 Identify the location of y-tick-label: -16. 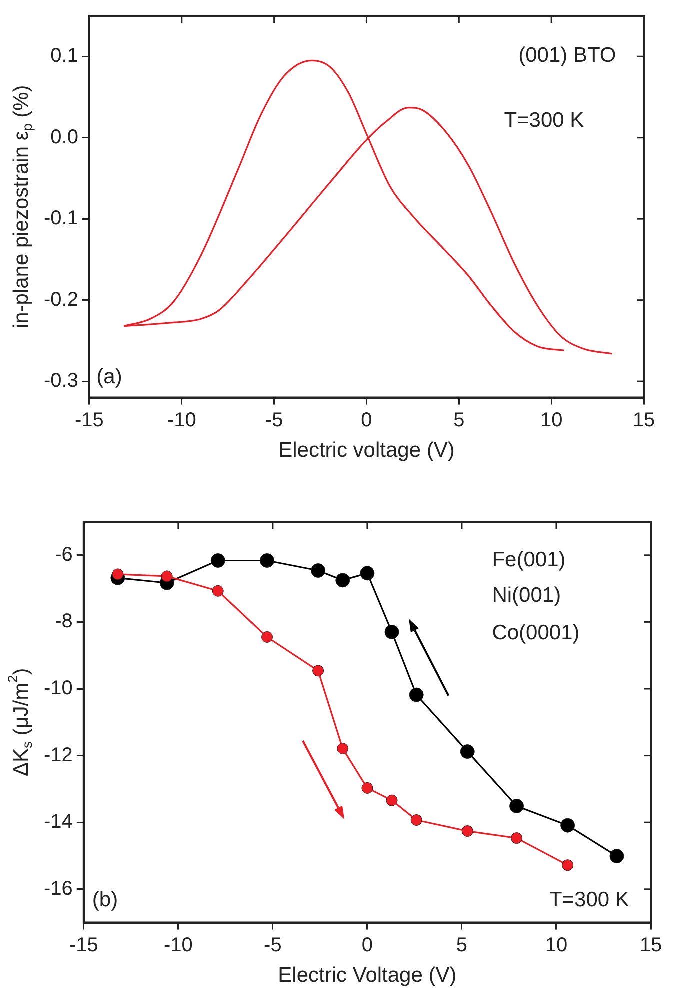
(58, 889).